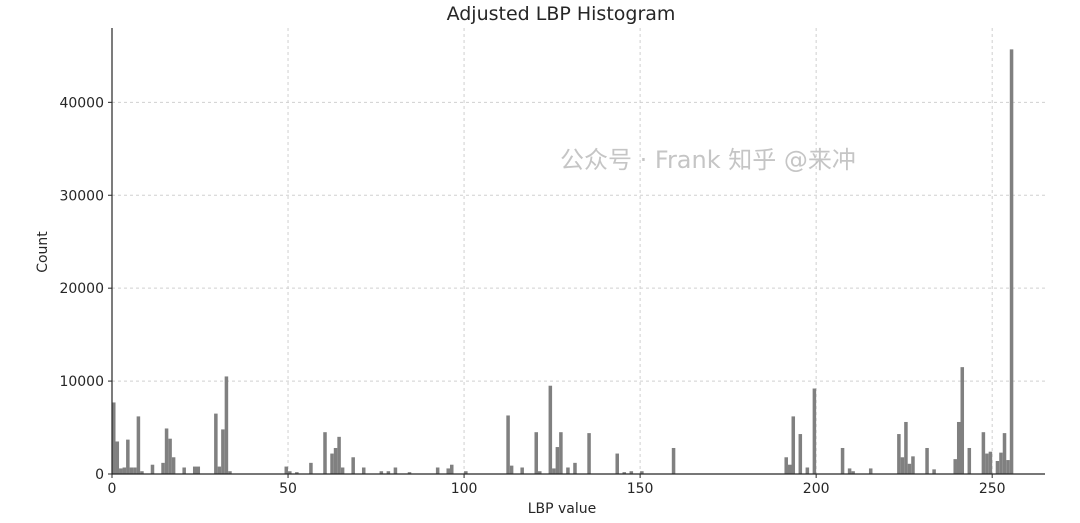 The image size is (1080, 523). I want to click on y-tick-label: 30000, so click(81, 196).